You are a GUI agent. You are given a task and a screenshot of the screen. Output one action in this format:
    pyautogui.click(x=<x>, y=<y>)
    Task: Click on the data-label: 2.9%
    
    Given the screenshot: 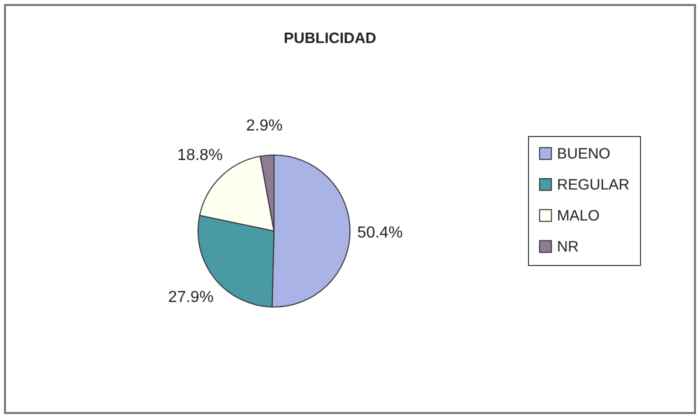 What is the action you would take?
    pyautogui.click(x=264, y=125)
    